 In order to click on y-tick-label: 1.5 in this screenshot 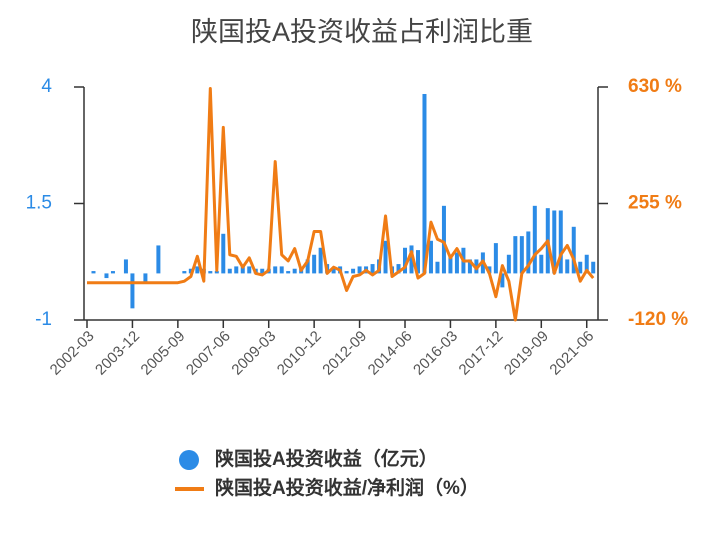, I will do `click(39, 203)`.